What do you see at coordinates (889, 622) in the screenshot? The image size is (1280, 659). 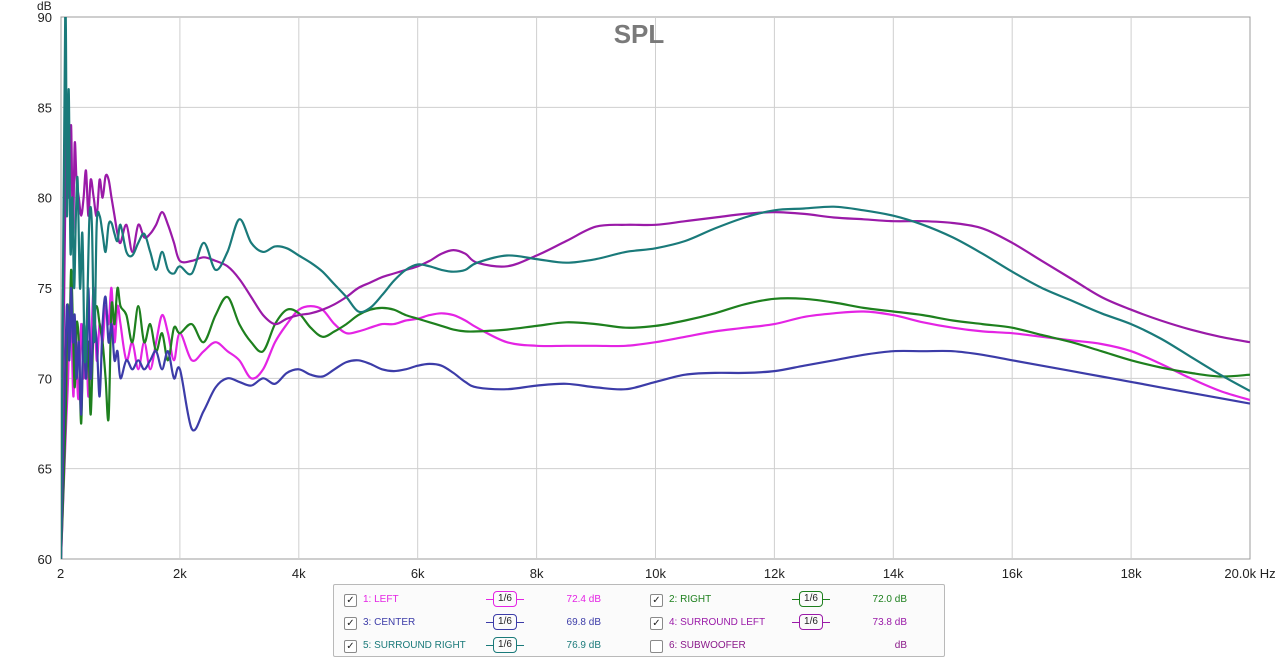 I see `legend-level-value: 73.8 dB` at bounding box center [889, 622].